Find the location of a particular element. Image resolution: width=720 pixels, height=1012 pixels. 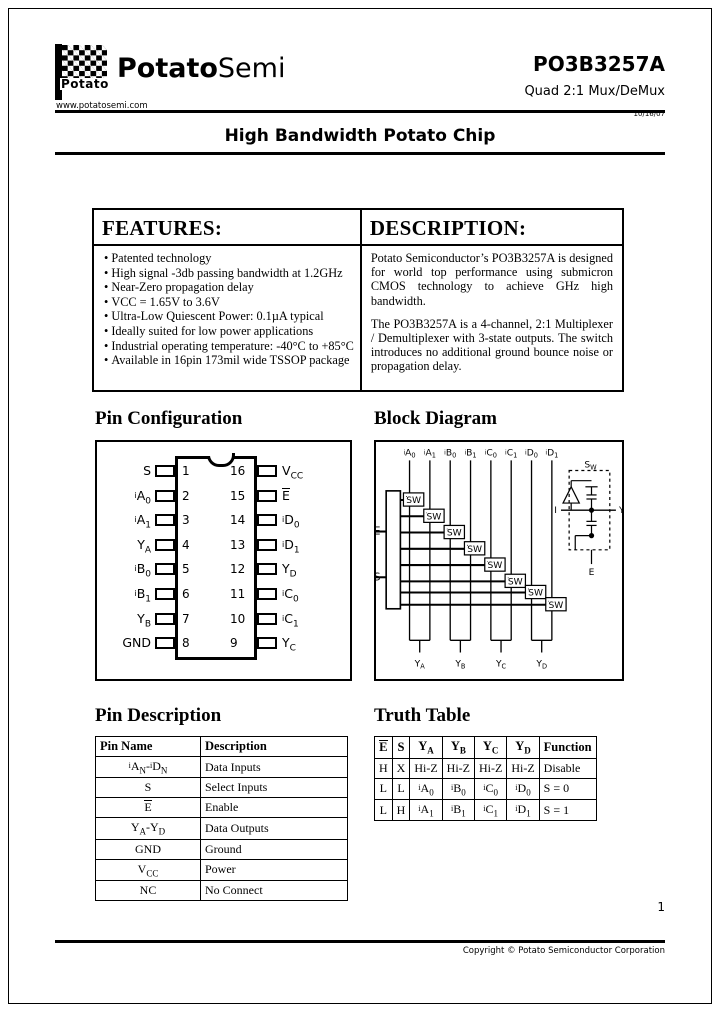

pin-name-cell: YA-YD is located at coordinates (148, 828).